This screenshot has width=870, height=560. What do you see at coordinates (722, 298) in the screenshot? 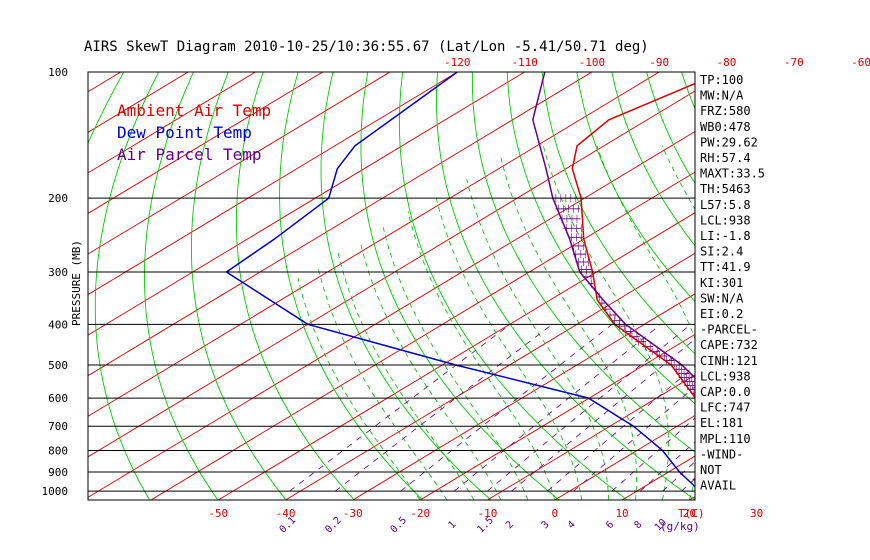
I see `index-label: SW:N/A` at bounding box center [722, 298].